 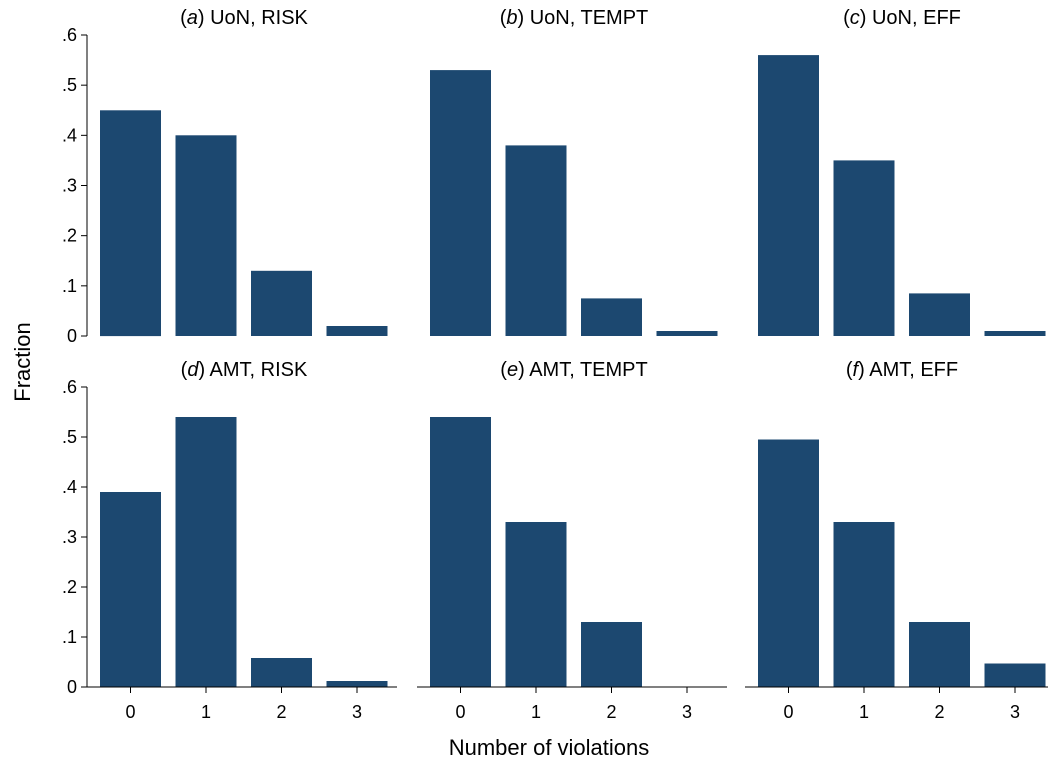 What do you see at coordinates (574, 18) in the screenshot?
I see `panel-title: (b) UoN, TEMPT` at bounding box center [574, 18].